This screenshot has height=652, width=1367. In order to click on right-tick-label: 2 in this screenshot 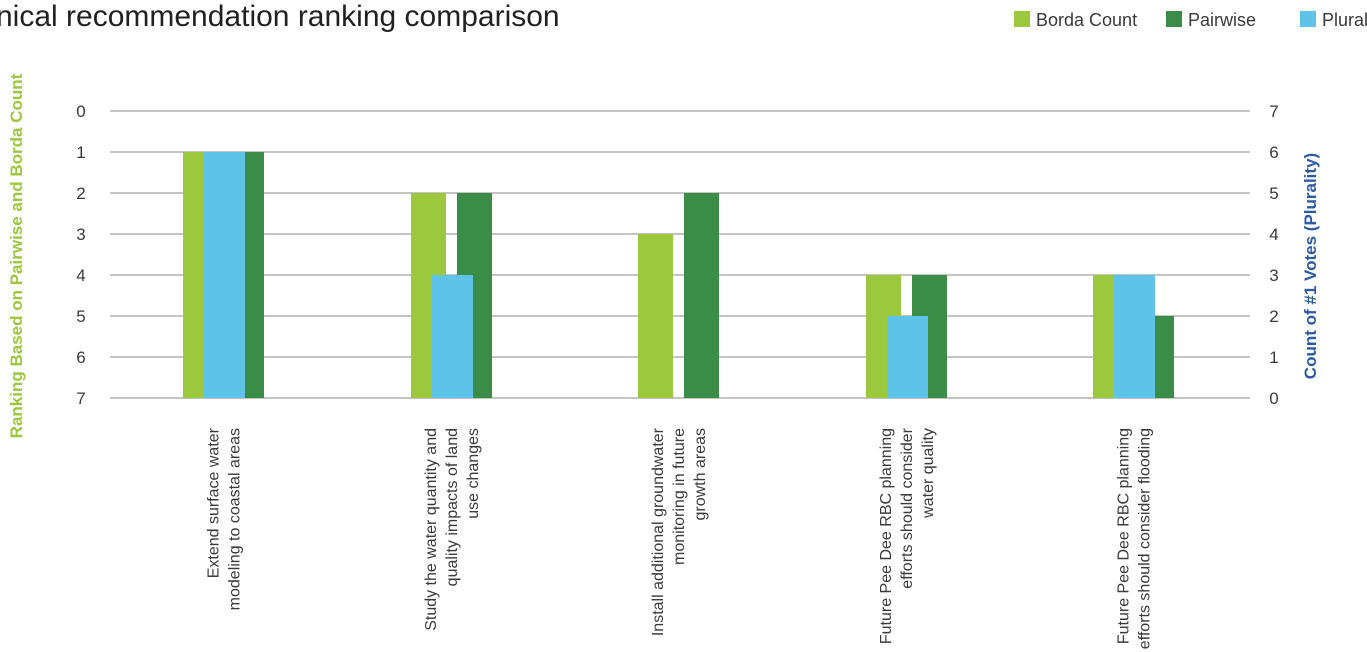, I will do `click(1273, 316)`.